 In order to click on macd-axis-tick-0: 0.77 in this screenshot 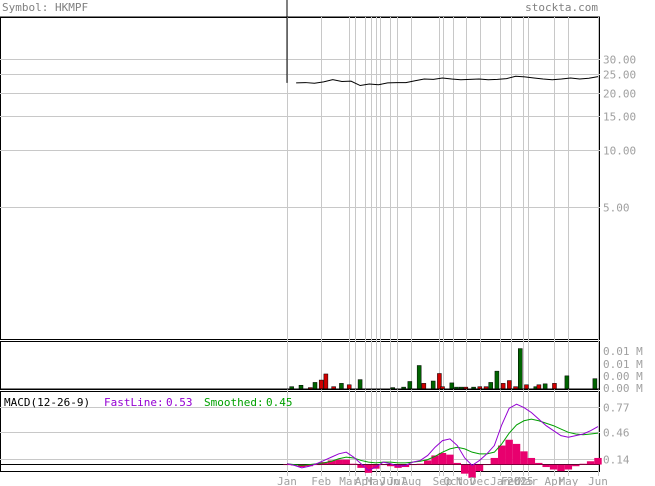, I will do `click(616, 408)`.